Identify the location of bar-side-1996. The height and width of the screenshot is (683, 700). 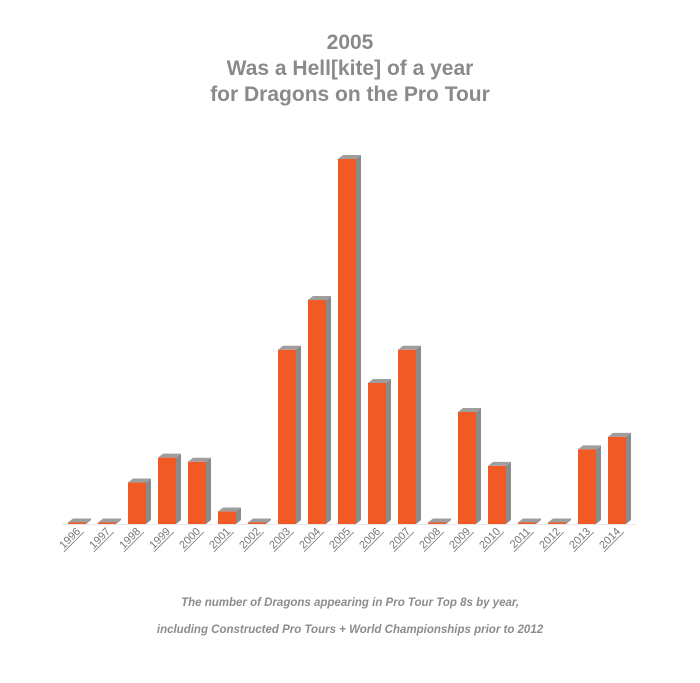
(88, 521).